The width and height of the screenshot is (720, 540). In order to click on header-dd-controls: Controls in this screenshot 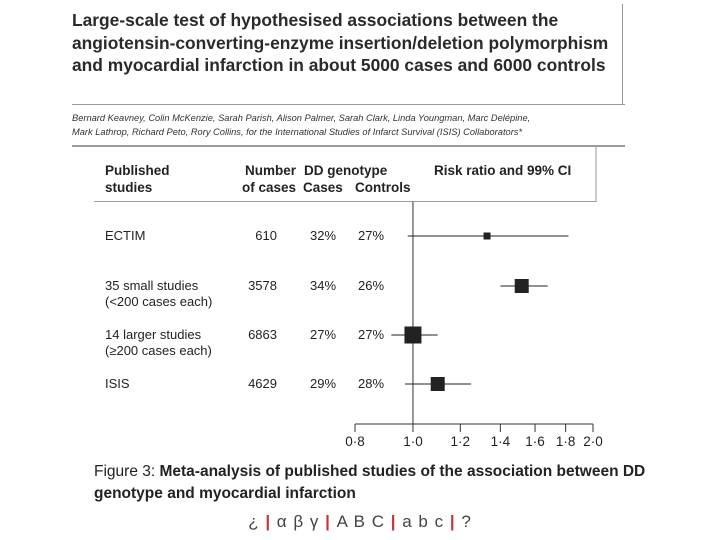, I will do `click(383, 187)`.